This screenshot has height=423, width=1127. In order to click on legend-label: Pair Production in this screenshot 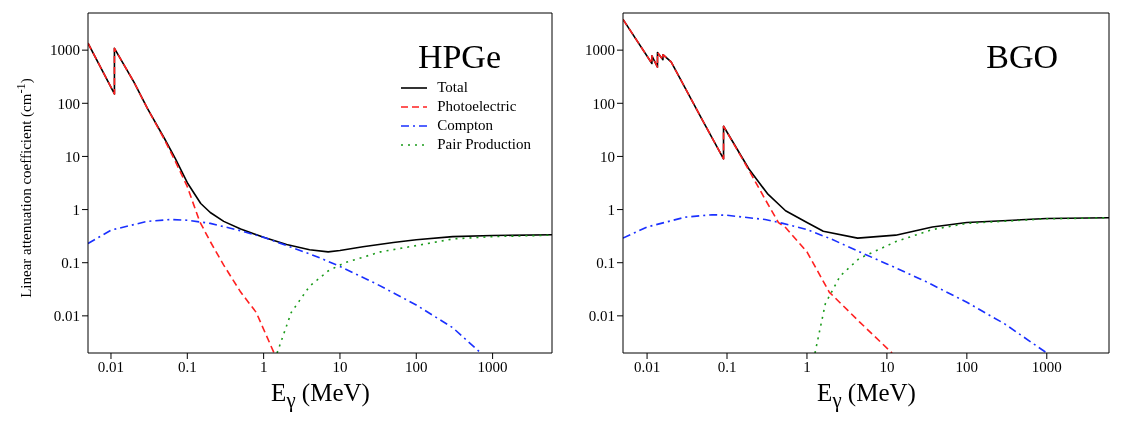, I will do `click(484, 144)`.